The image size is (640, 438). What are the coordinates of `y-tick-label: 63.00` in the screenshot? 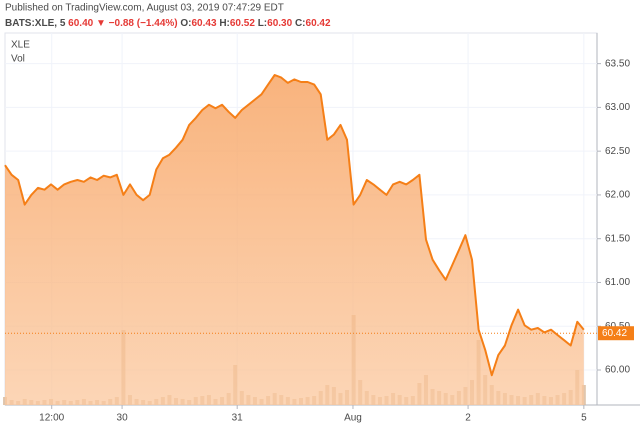 It's located at (617, 107).